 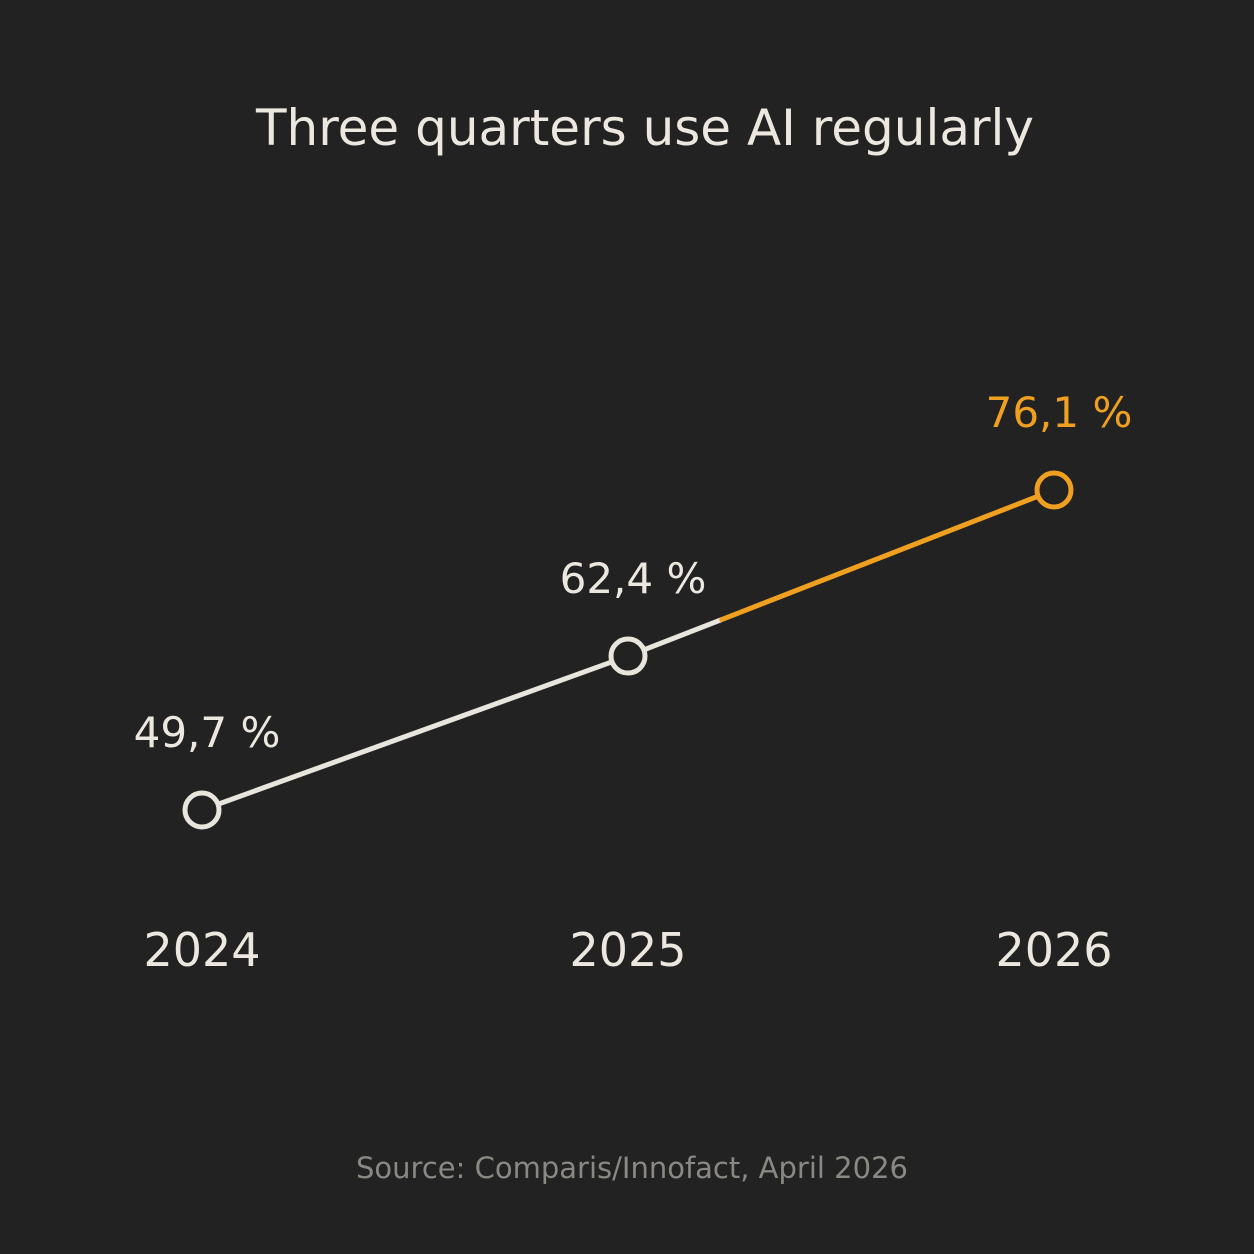 I want to click on data-label-2026: 76,1 %, so click(x=1059, y=412).